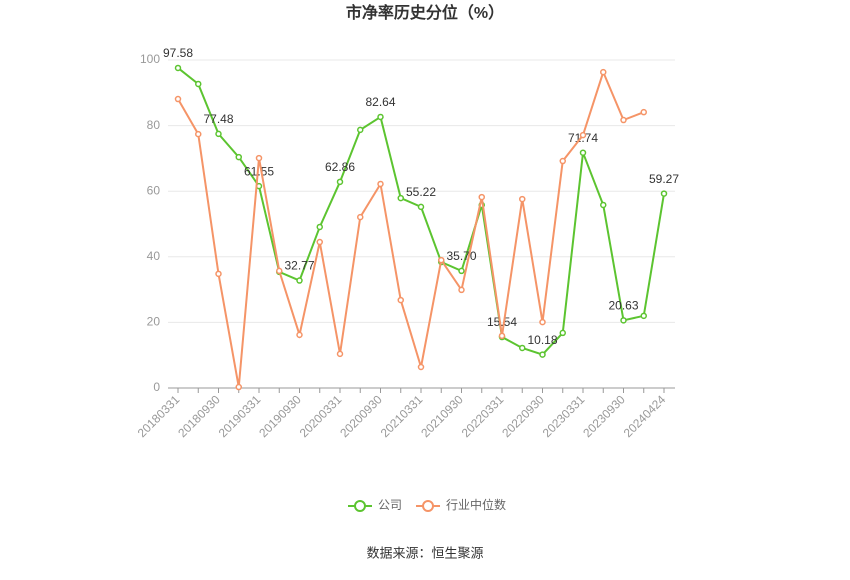  I want to click on x-tick-label: 20190331, so click(240, 416).